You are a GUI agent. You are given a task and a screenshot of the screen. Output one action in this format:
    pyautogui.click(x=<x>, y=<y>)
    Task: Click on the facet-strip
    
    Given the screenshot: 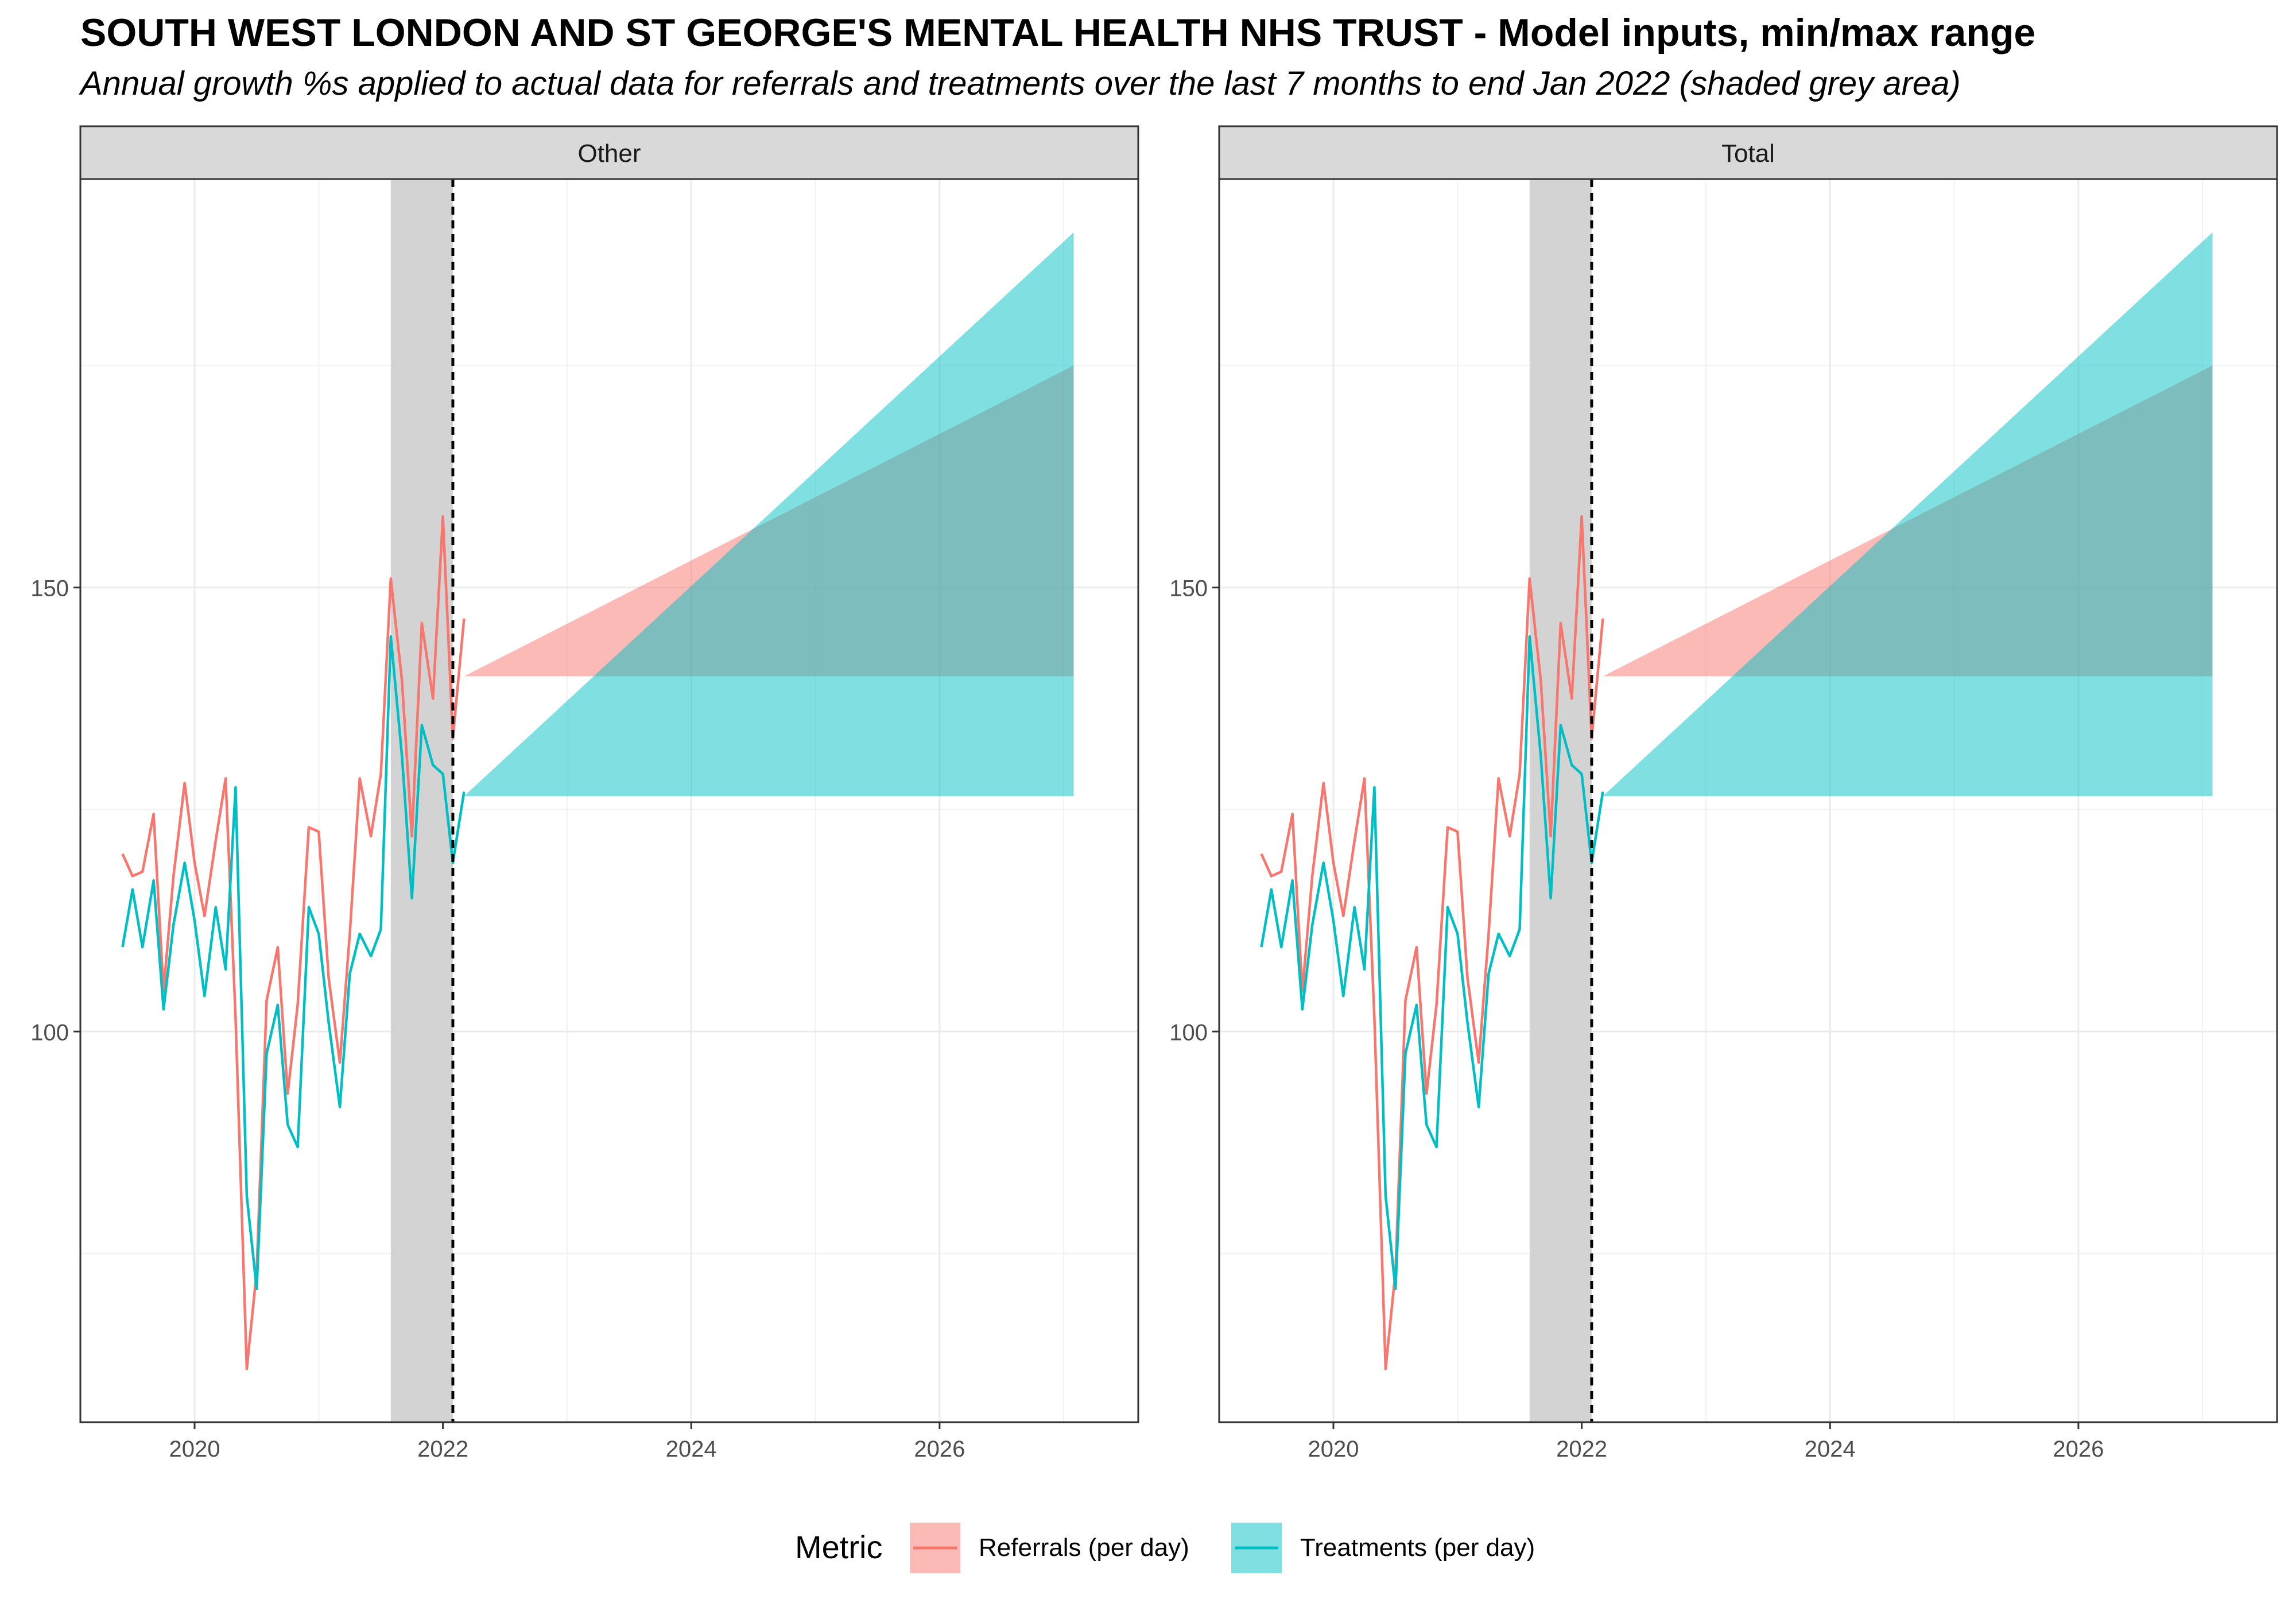 What is the action you would take?
    pyautogui.click(x=1748, y=153)
    